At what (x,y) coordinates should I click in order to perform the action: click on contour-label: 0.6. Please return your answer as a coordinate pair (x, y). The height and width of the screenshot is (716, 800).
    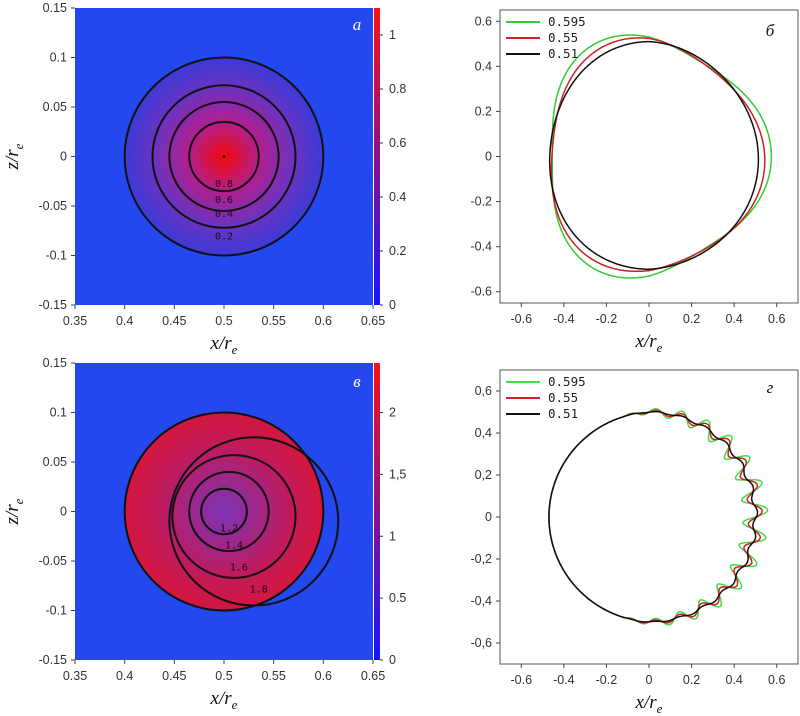
    Looking at the image, I should click on (224, 200).